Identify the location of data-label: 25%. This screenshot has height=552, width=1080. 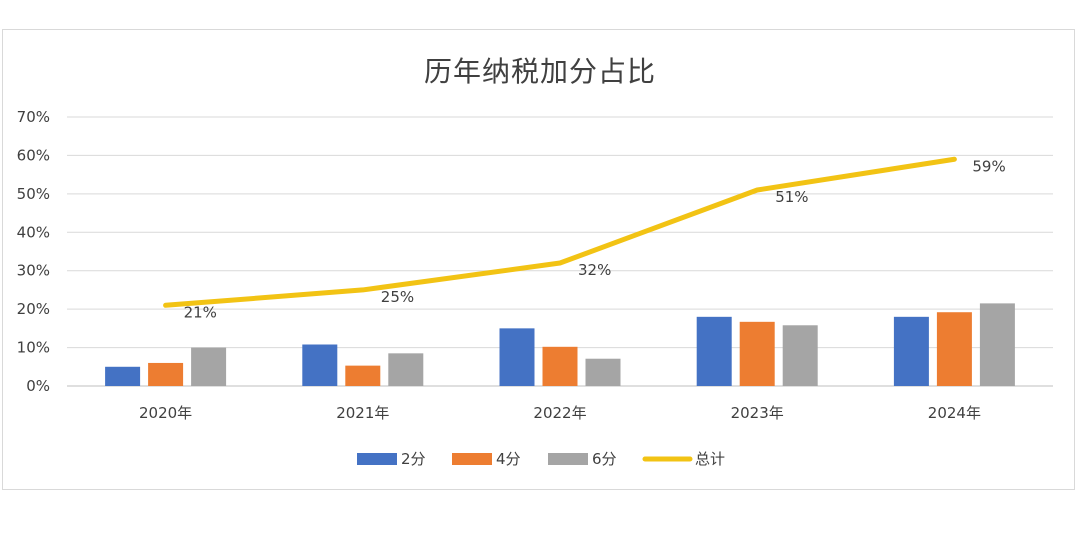
(397, 297).